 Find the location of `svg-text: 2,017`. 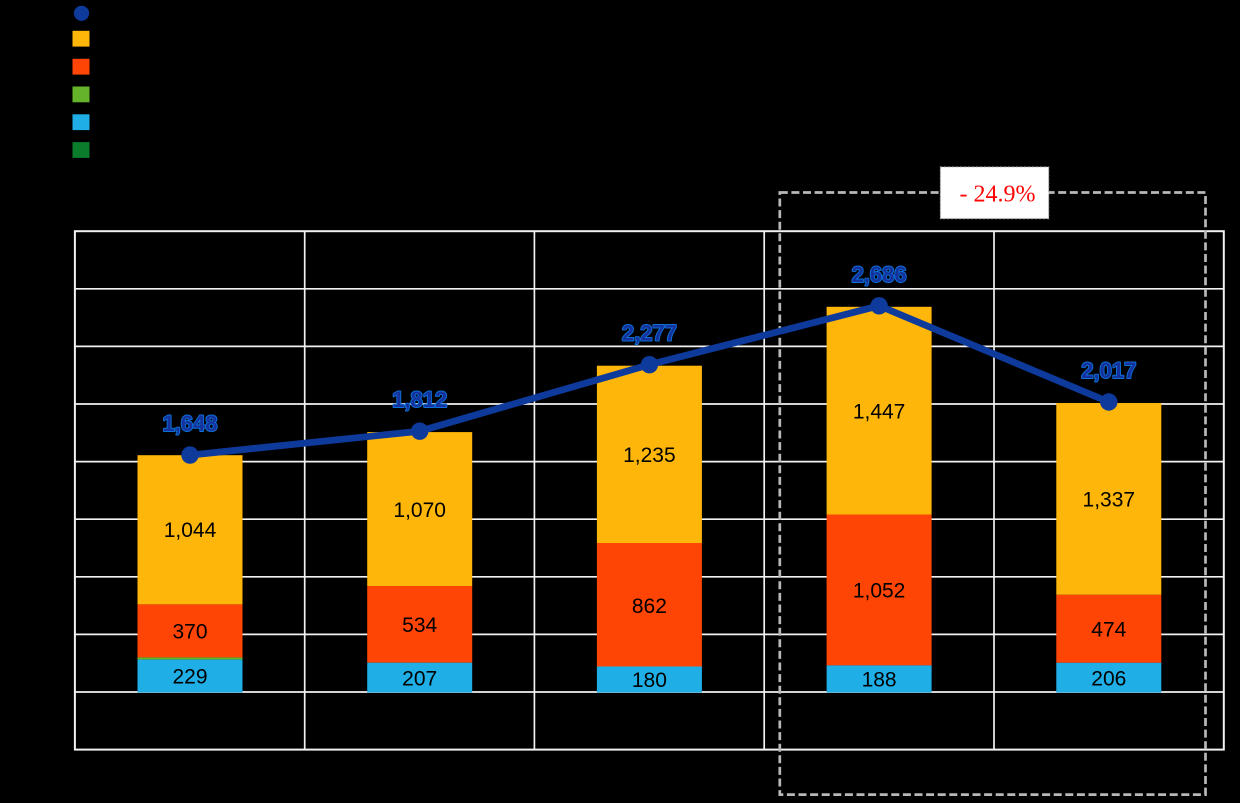

svg-text: 2,017 is located at coordinates (1108, 370).